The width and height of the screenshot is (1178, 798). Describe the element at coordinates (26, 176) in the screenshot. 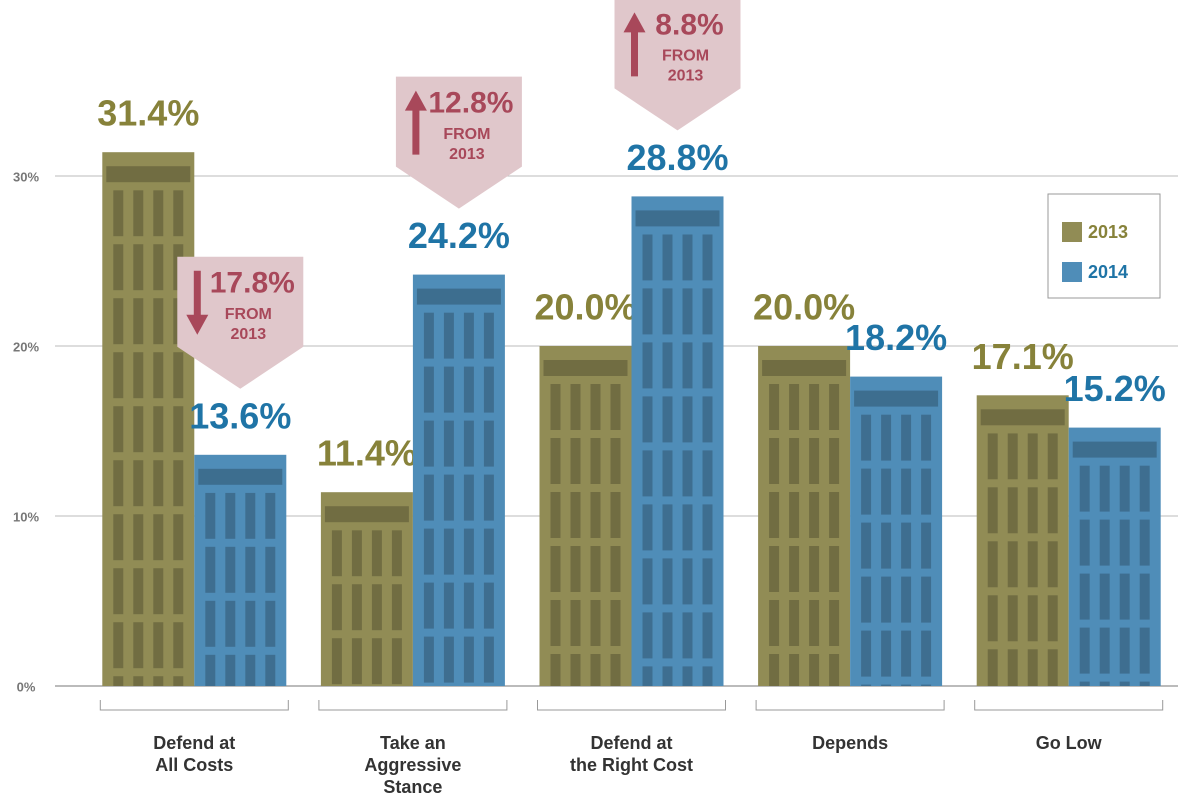

I see `y-tick-label: 30%` at that location.